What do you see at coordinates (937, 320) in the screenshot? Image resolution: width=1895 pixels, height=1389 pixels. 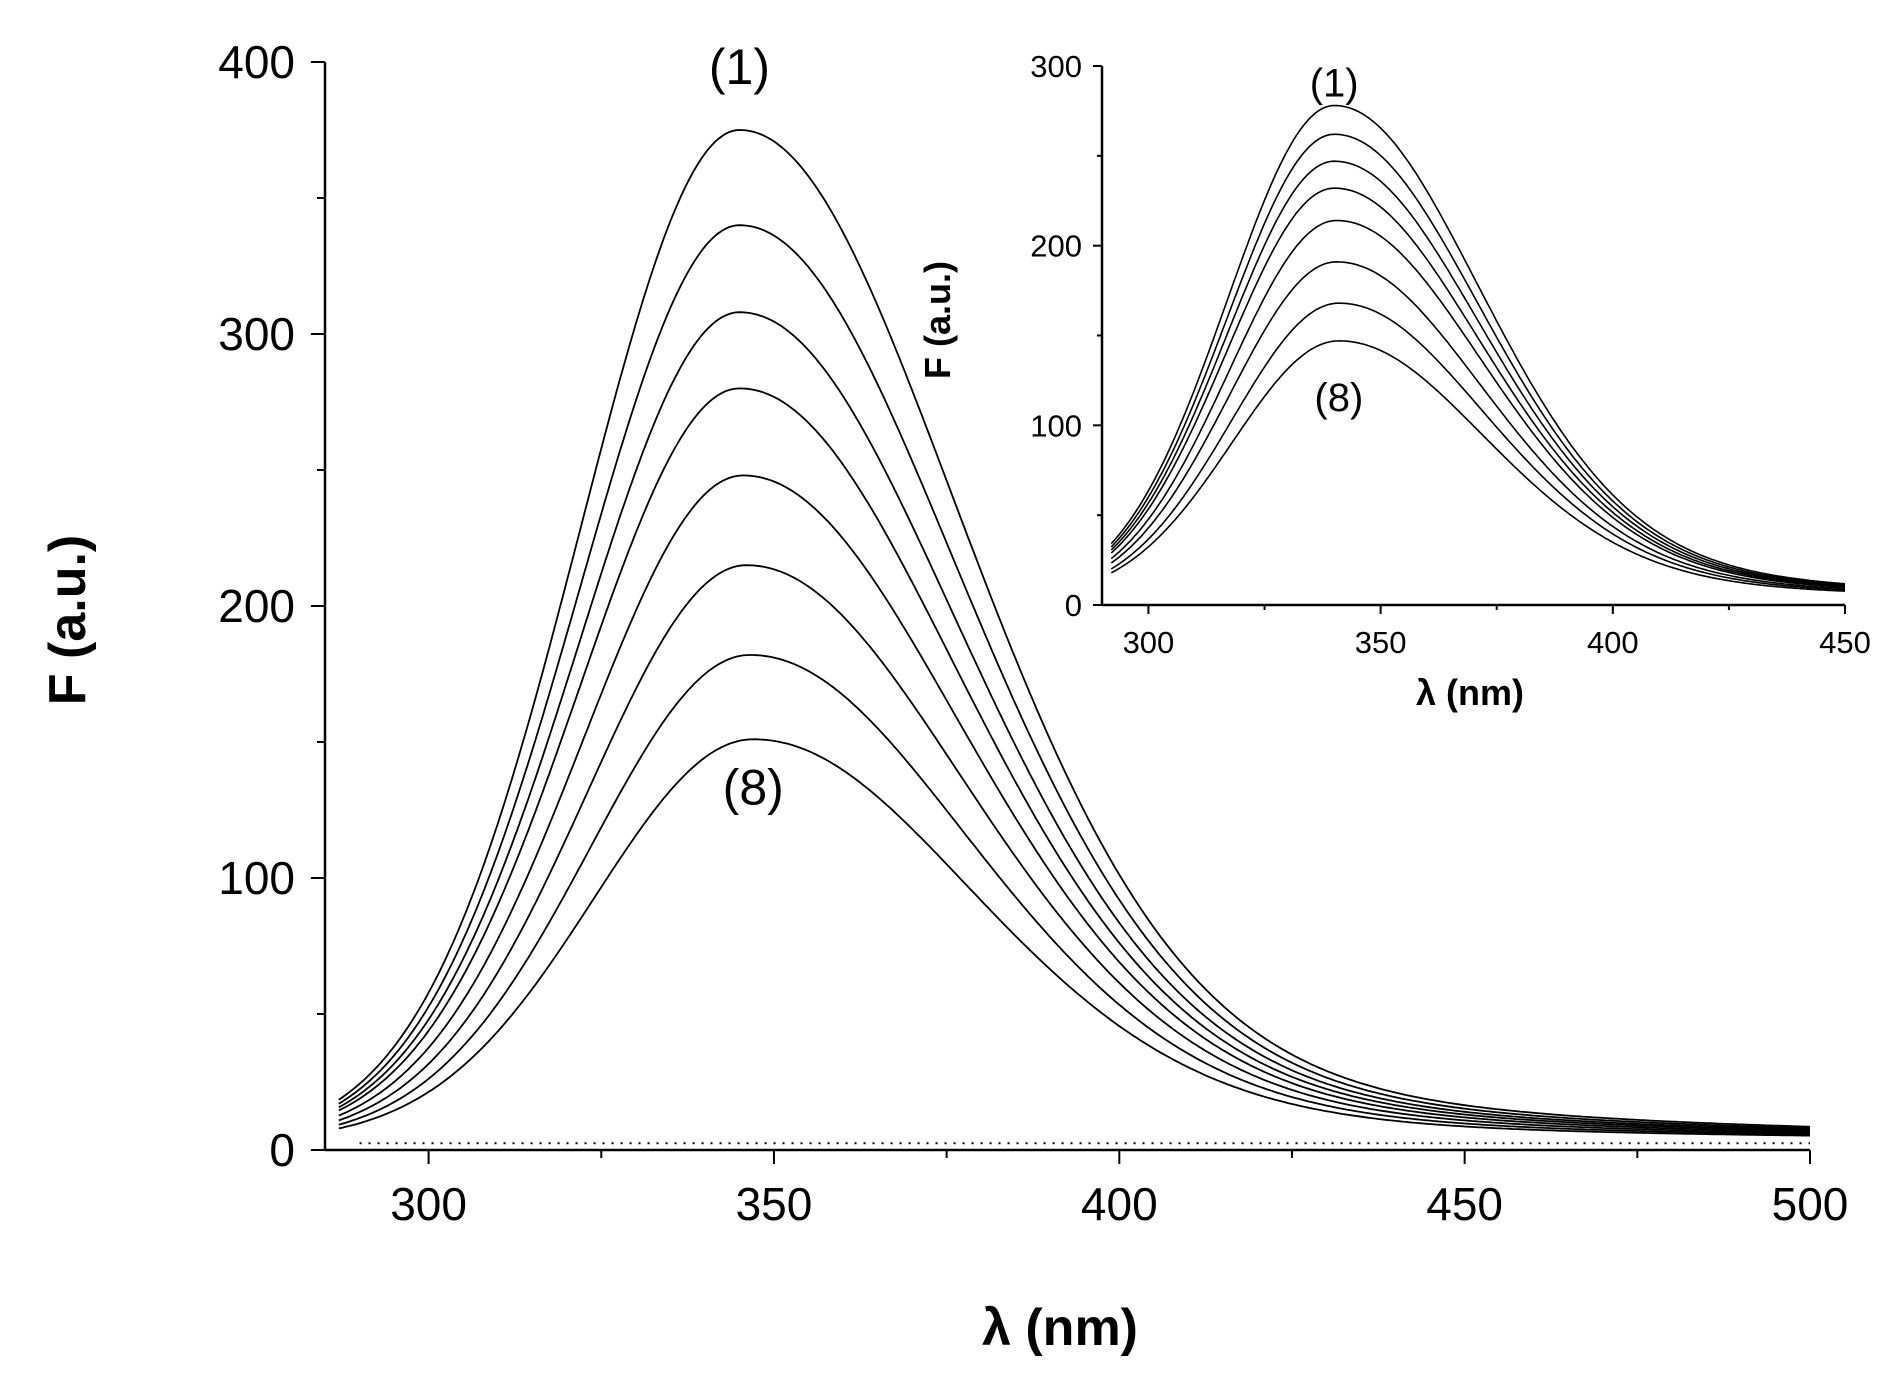 I see `inset-y-axis-title: F (a.u.)` at bounding box center [937, 320].